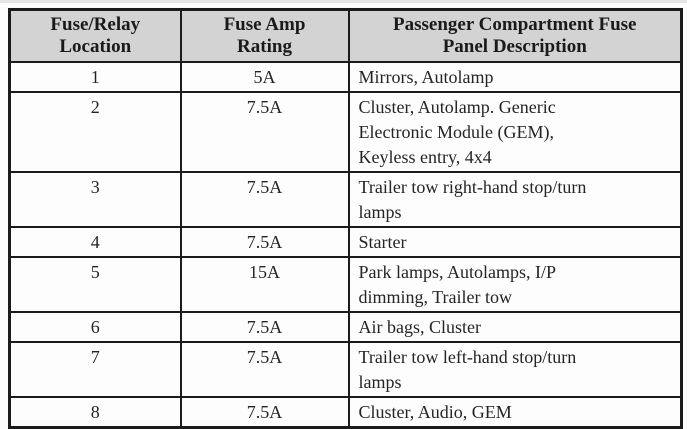  Describe the element at coordinates (343, 1) in the screenshot. I see `scan-artifact-top` at that location.